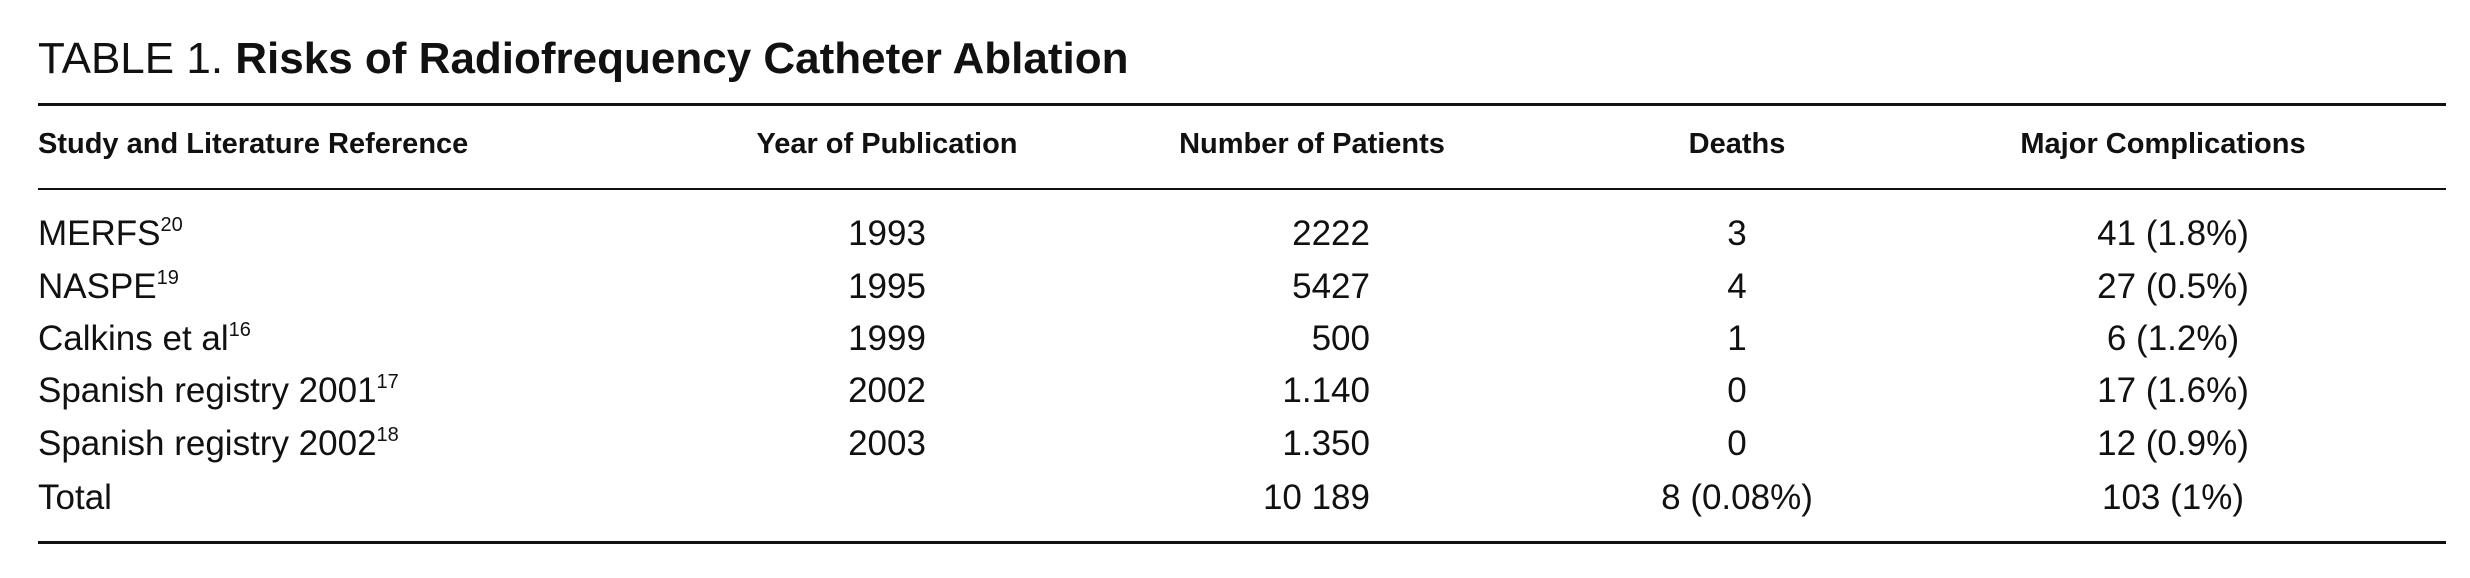 Image resolution: width=2470 pixels, height=578 pixels. I want to click on study-name: Spanish registry 2001, so click(207, 390).